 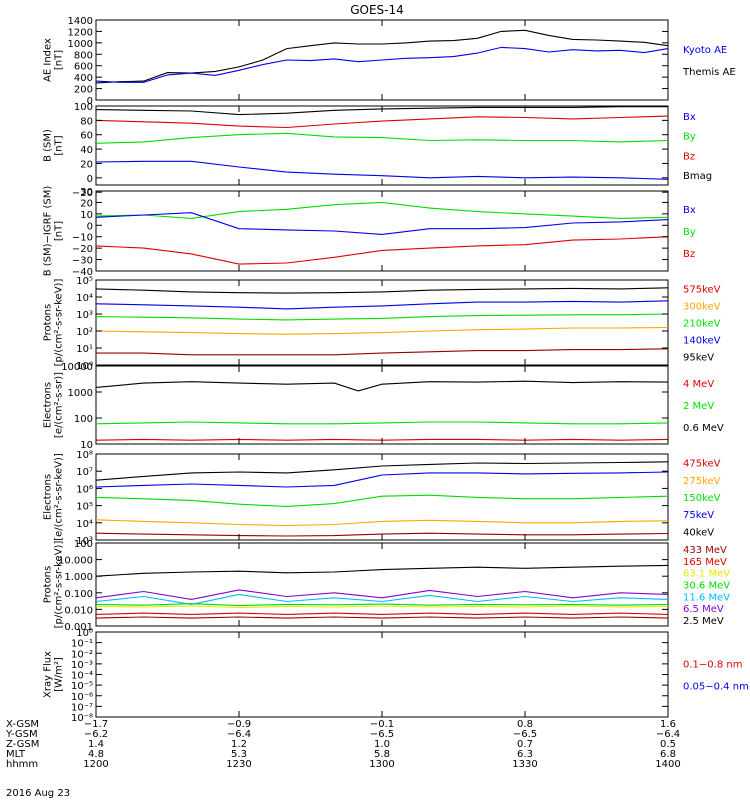 What do you see at coordinates (524, 764) in the screenshot?
I see `x-row-value: 1330` at bounding box center [524, 764].